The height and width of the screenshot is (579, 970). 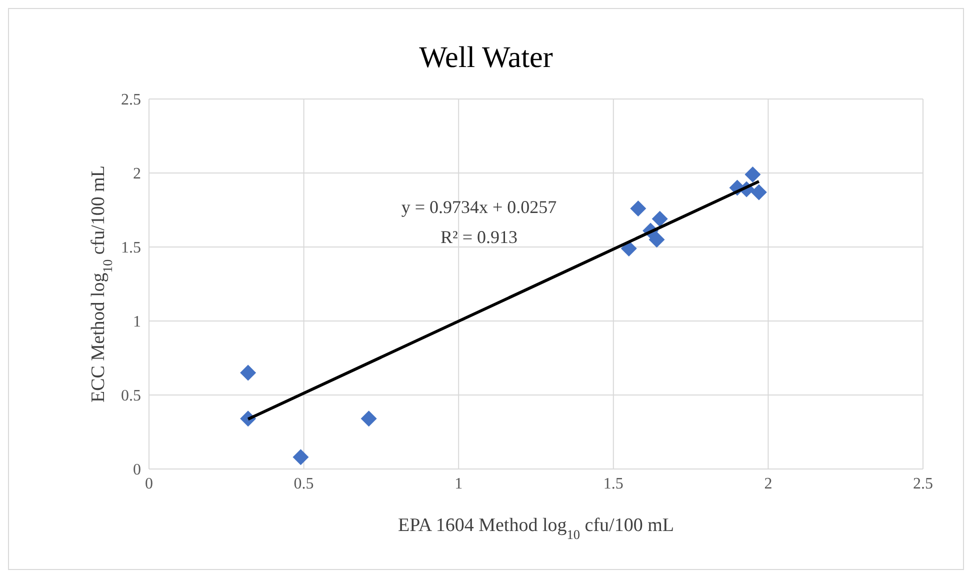 I want to click on x-tick-label: 0.5, so click(x=304, y=483).